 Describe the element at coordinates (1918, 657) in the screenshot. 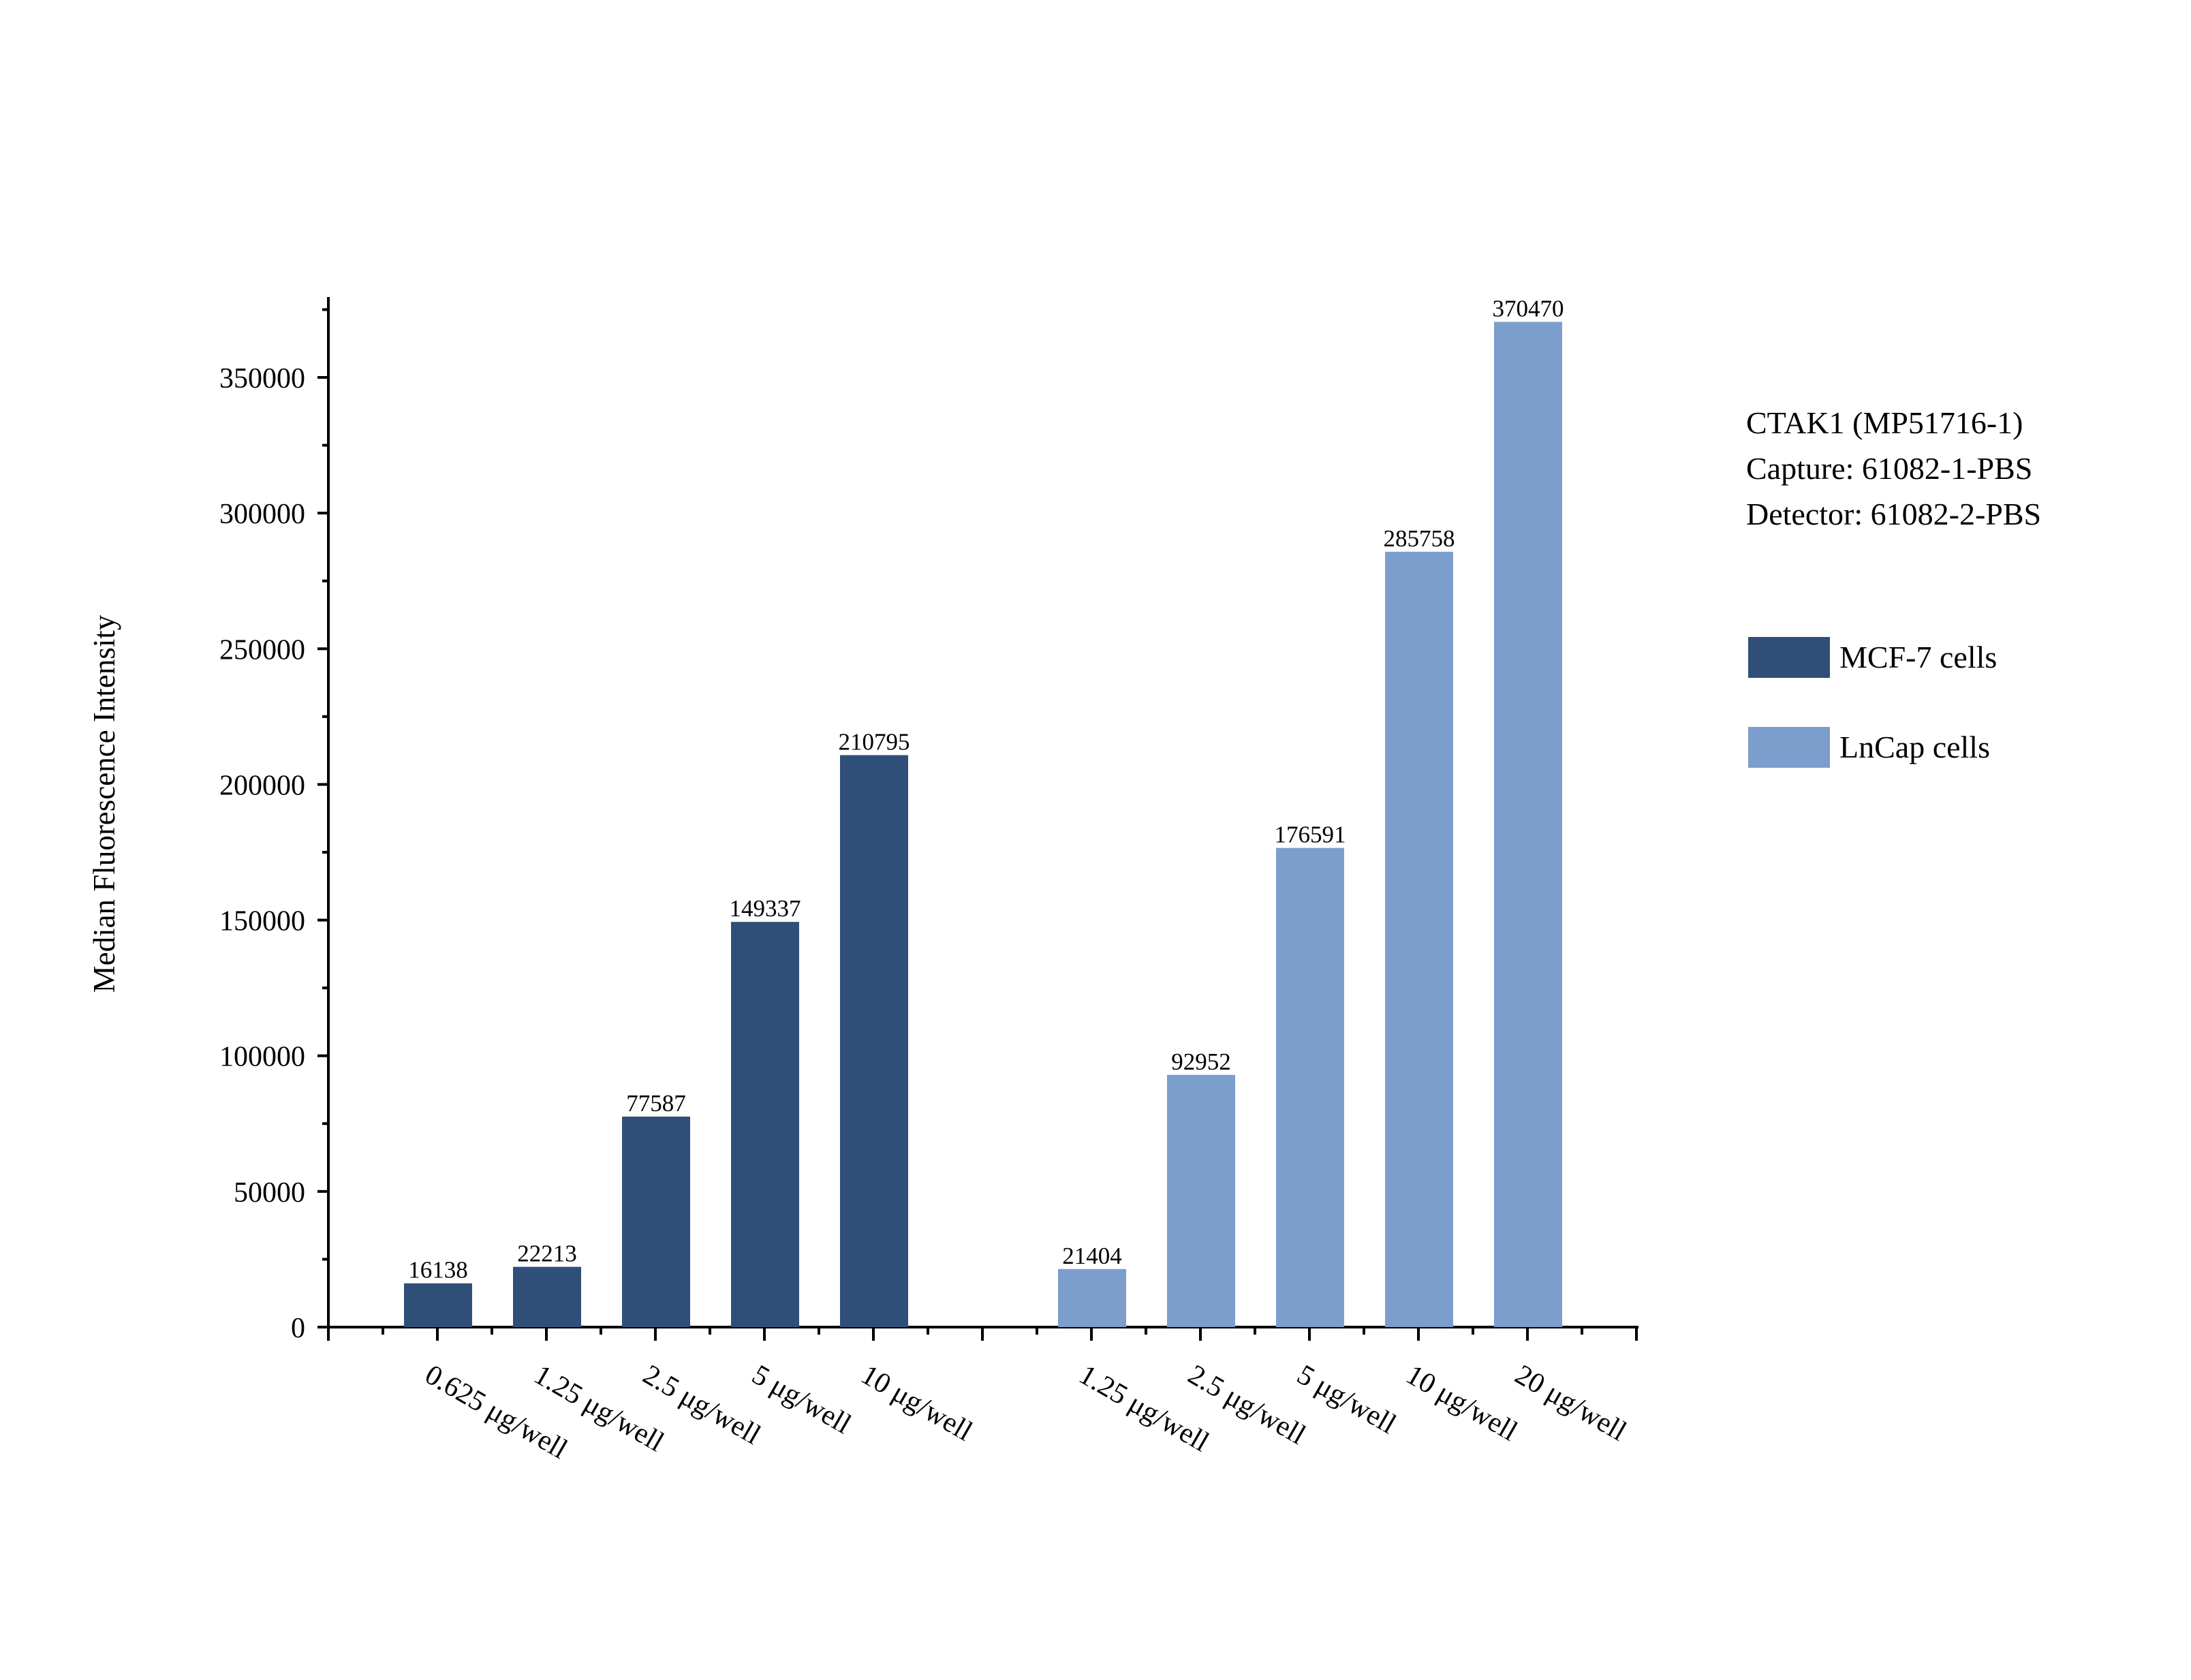

I see `legend-label: MCF-7 cells` at that location.